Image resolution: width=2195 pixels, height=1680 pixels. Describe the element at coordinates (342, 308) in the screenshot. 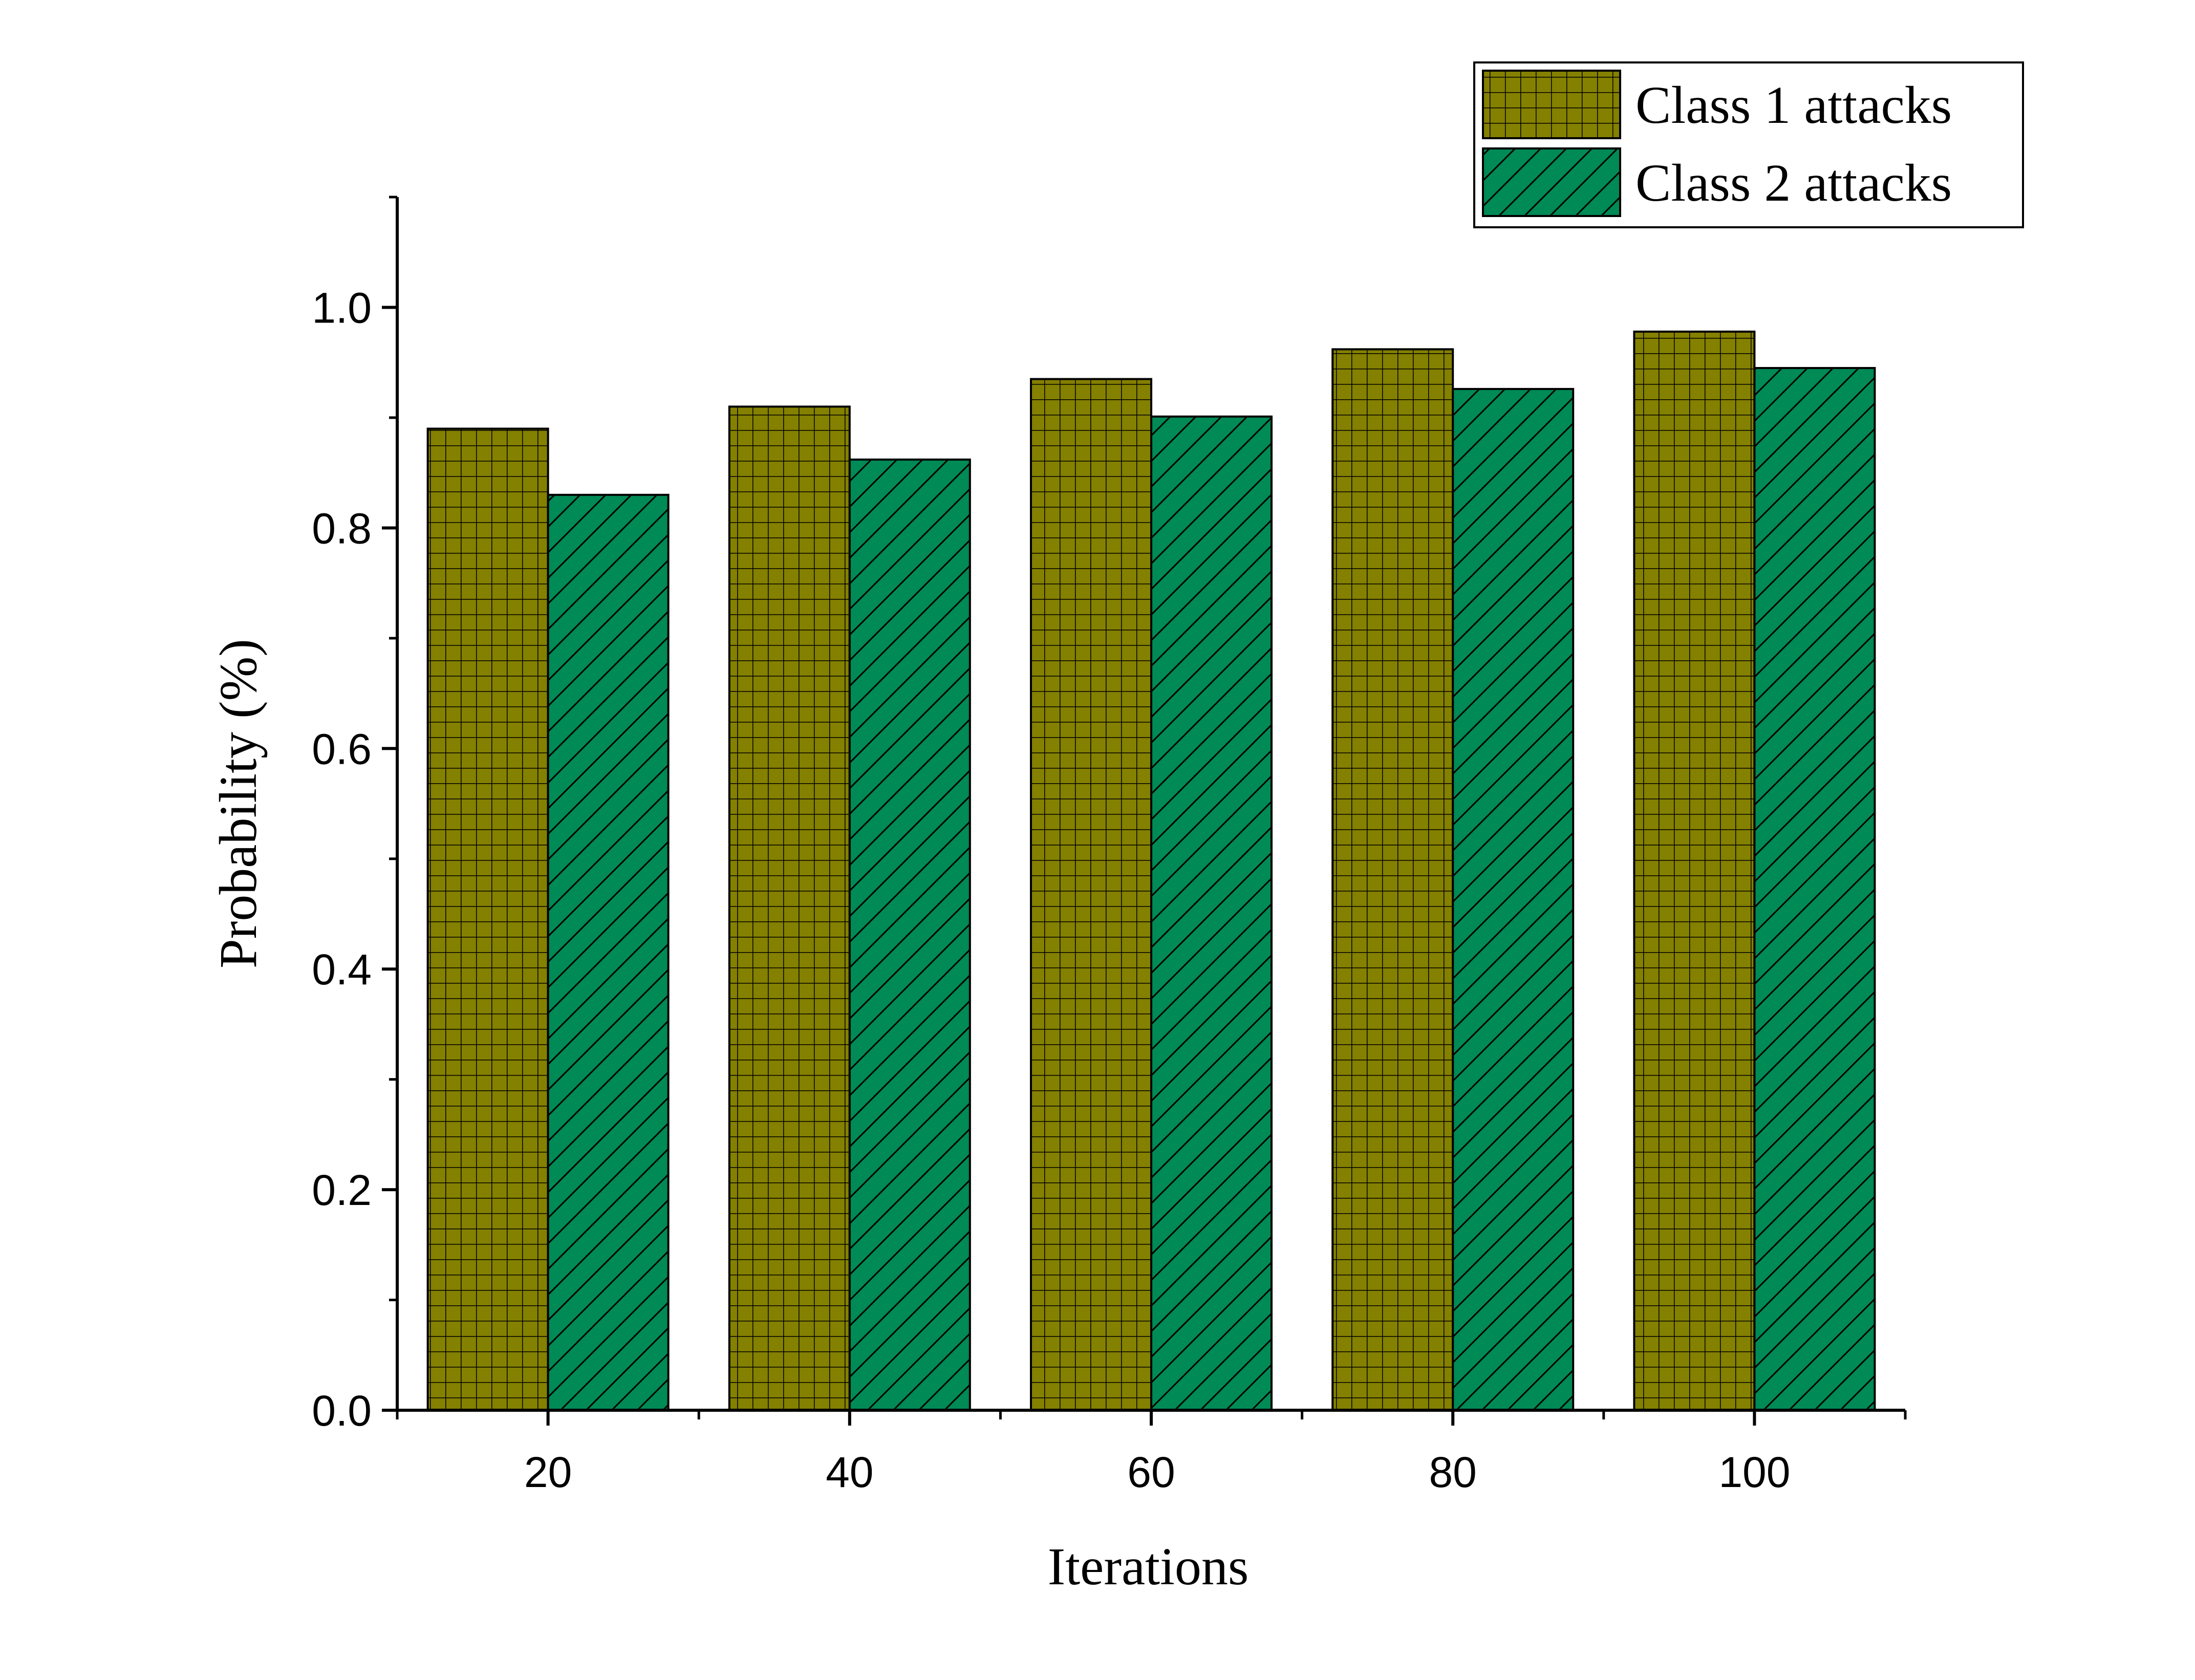

I see `y-tick-label: 1.0` at that location.